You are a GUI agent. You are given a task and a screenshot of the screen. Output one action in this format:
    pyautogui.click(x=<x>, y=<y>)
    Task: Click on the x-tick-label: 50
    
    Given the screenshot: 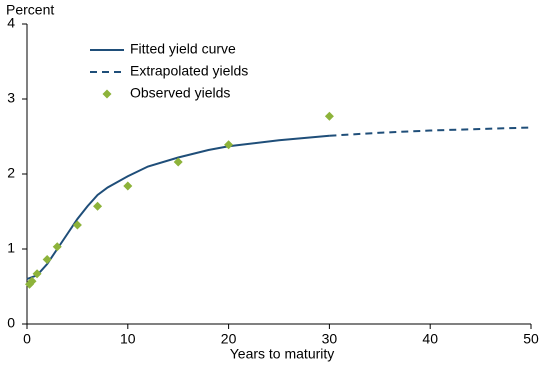 What is the action you would take?
    pyautogui.click(x=531, y=339)
    